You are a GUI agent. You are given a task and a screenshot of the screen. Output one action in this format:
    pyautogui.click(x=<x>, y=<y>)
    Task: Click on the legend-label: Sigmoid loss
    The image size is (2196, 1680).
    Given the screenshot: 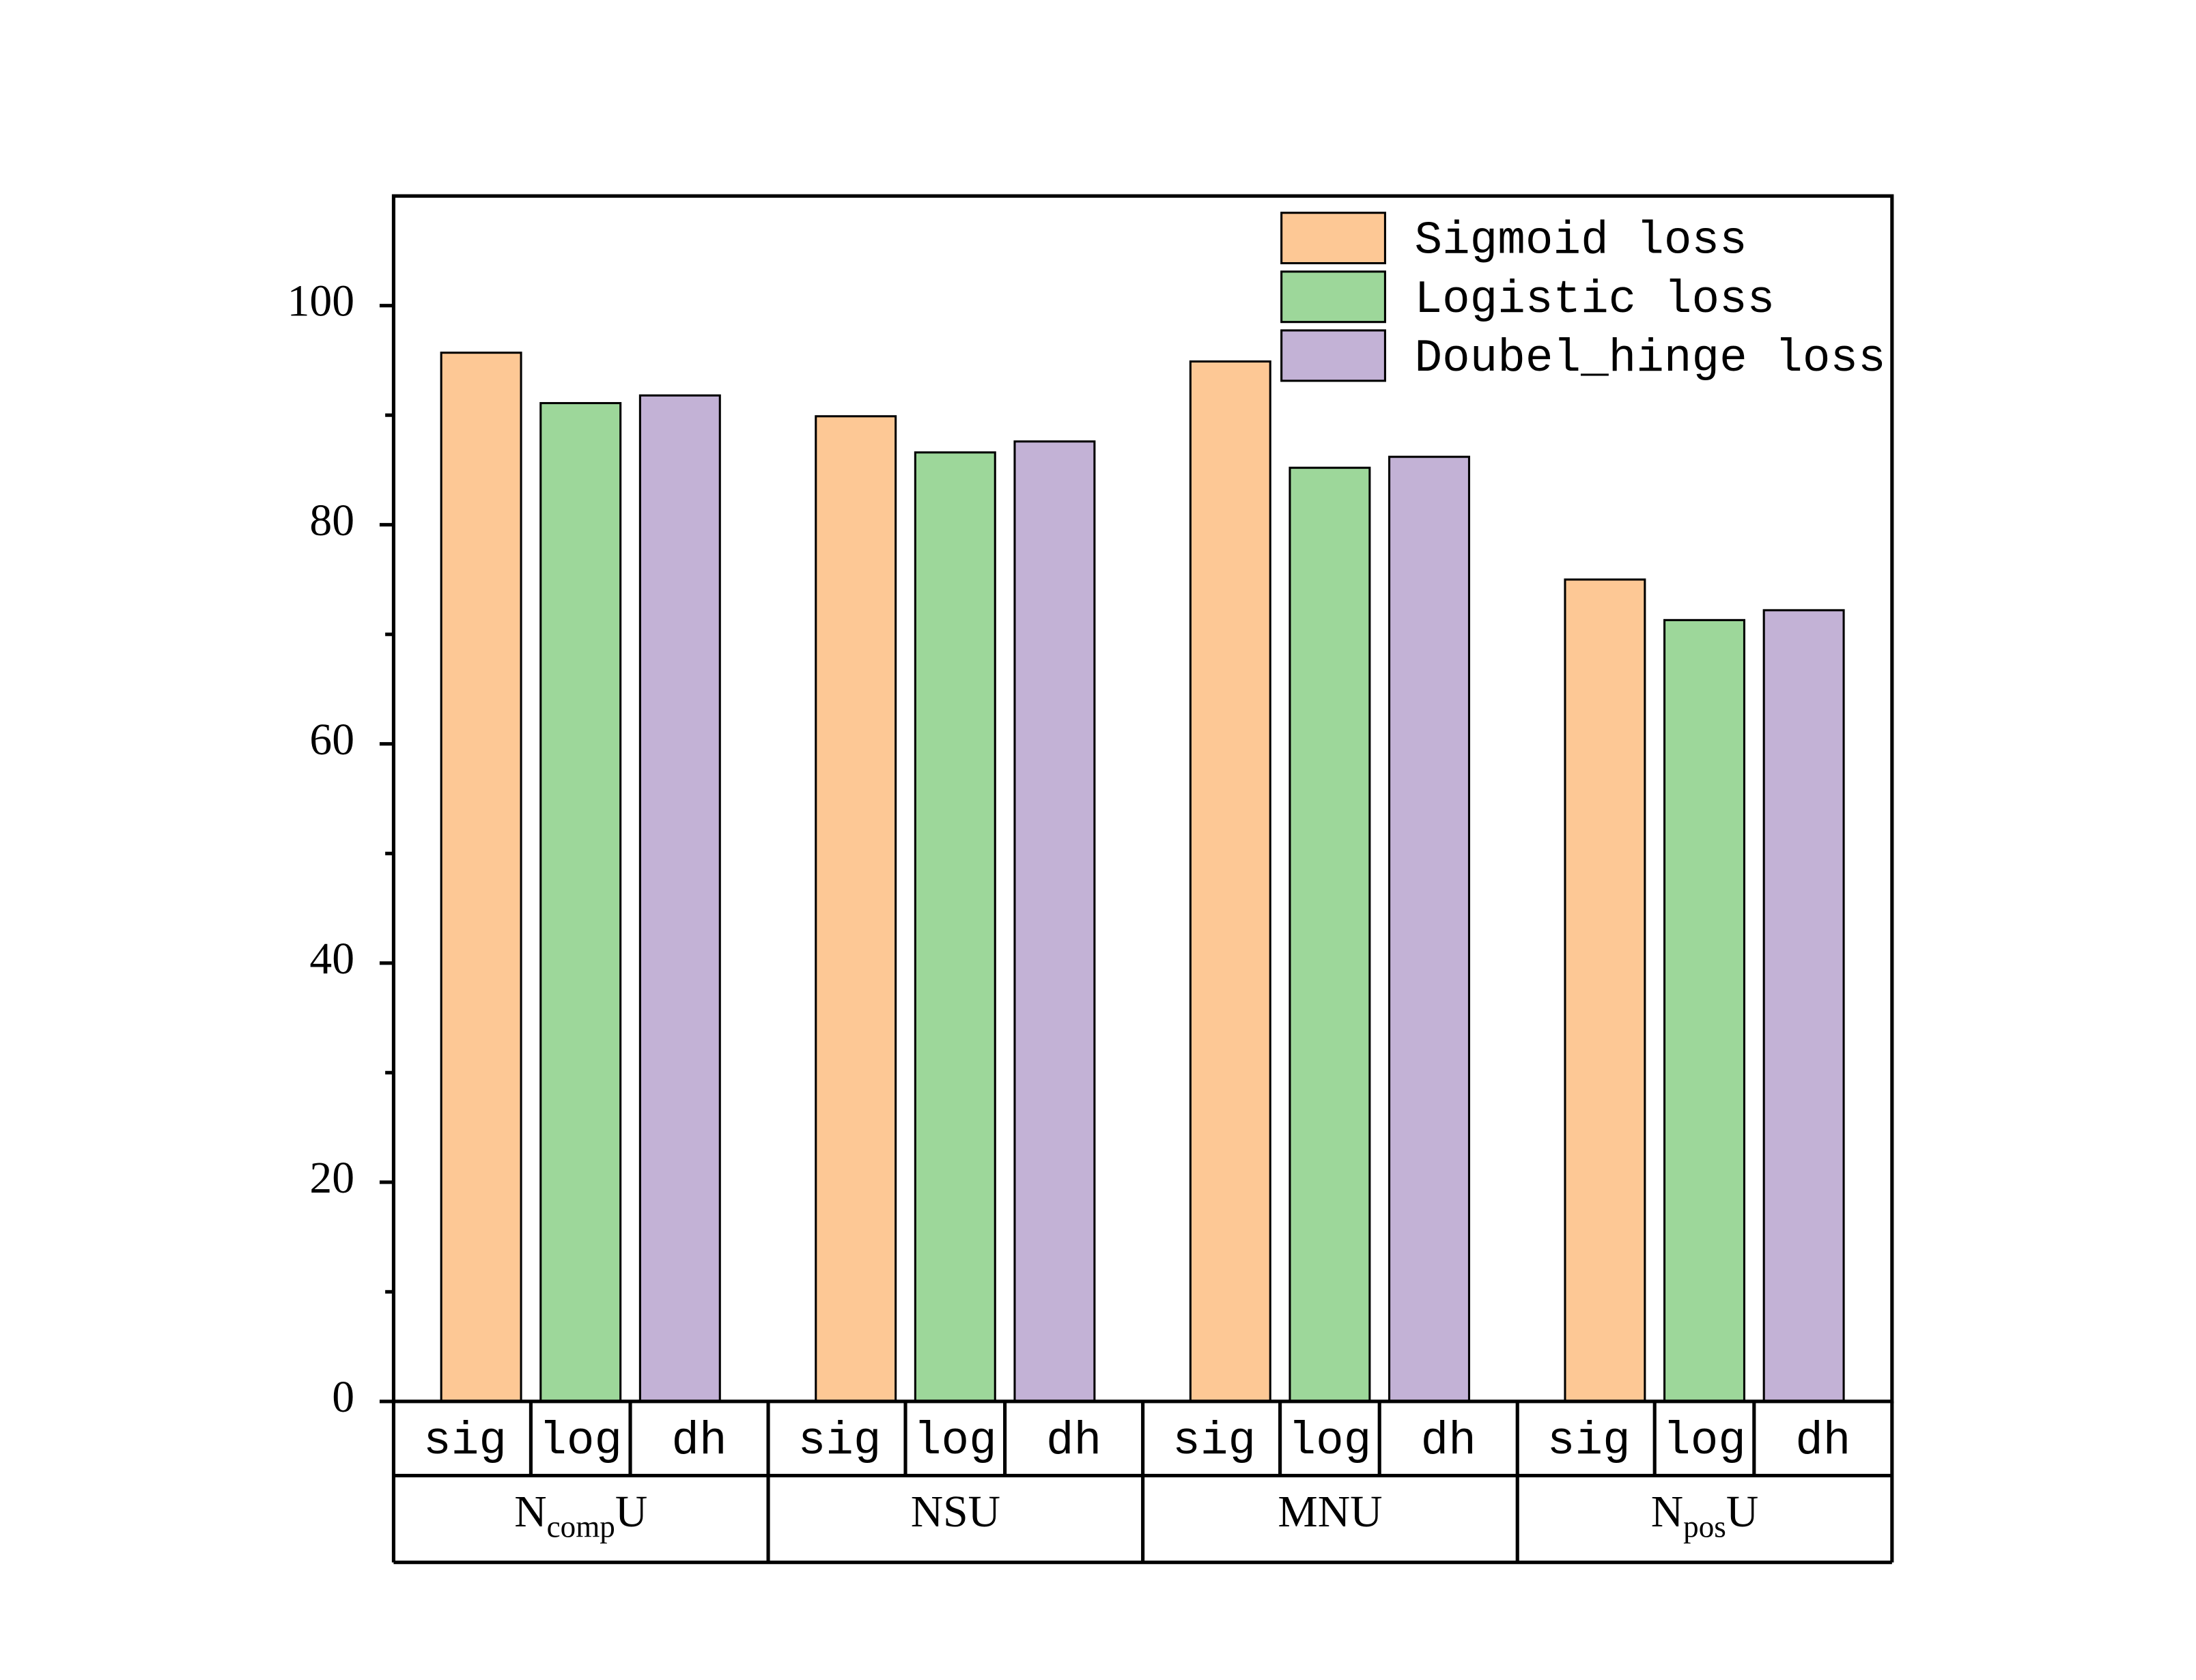 What is the action you would take?
    pyautogui.click(x=1580, y=242)
    